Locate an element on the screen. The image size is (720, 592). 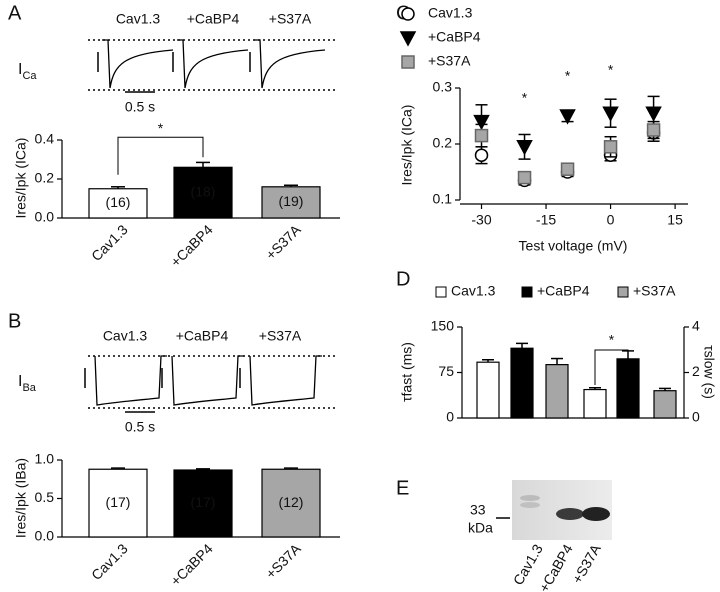
y-tick-label: 0.5 is located at coordinates (45, 497).